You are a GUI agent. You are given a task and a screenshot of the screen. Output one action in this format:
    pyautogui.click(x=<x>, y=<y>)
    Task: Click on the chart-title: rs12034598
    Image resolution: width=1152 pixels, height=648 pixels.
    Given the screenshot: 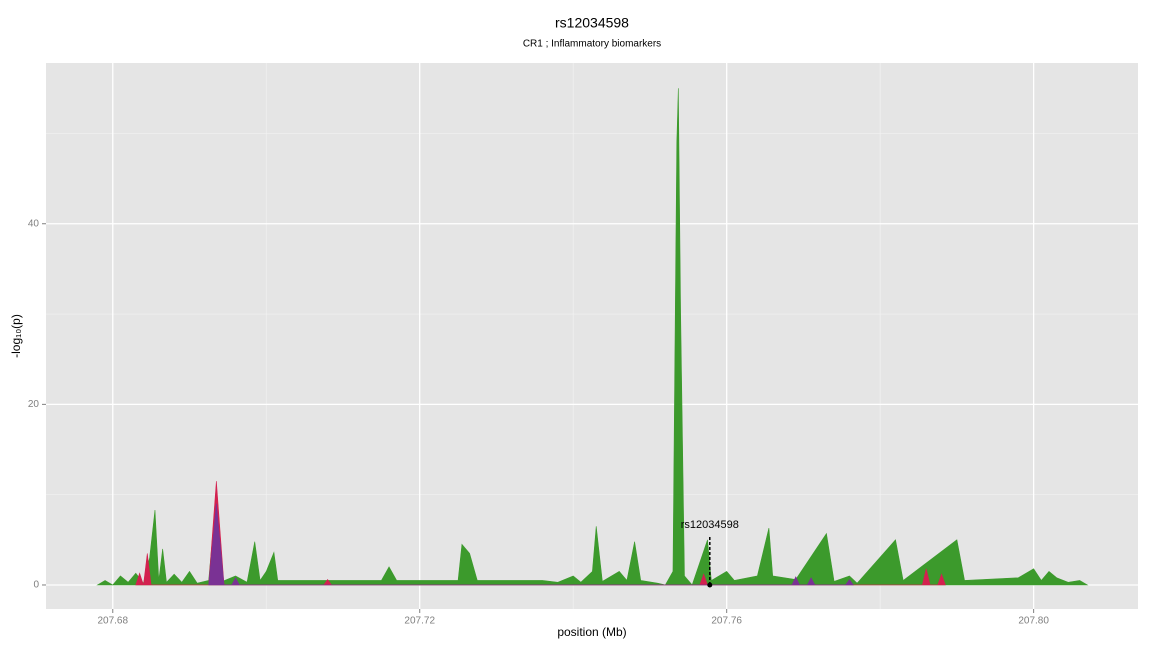 What is the action you would take?
    pyautogui.click(x=592, y=23)
    